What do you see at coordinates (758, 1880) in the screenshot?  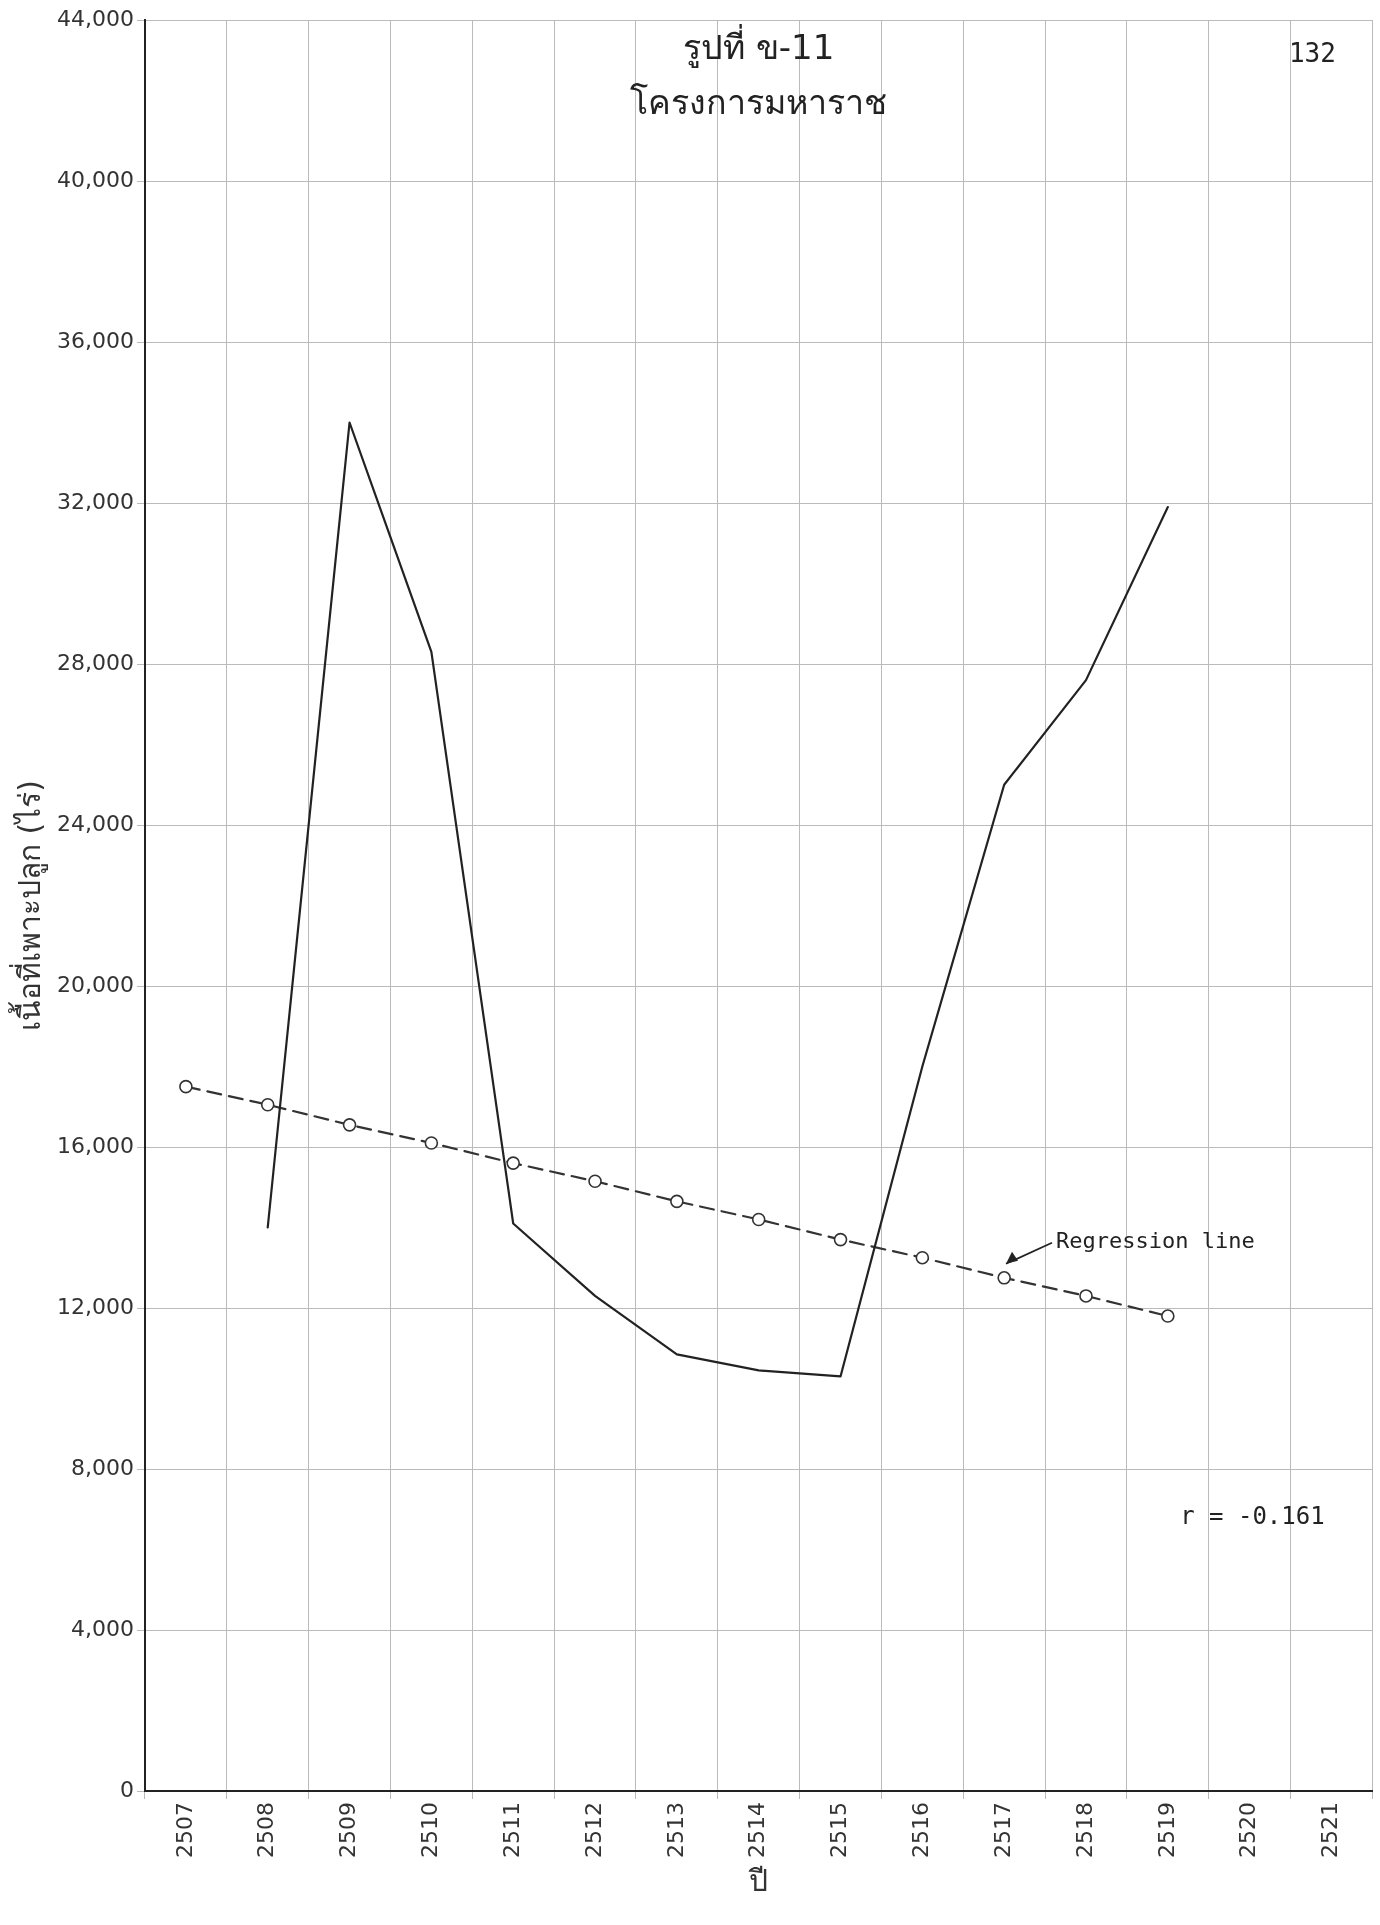 I see `x-axis-title: ปี` at bounding box center [758, 1880].